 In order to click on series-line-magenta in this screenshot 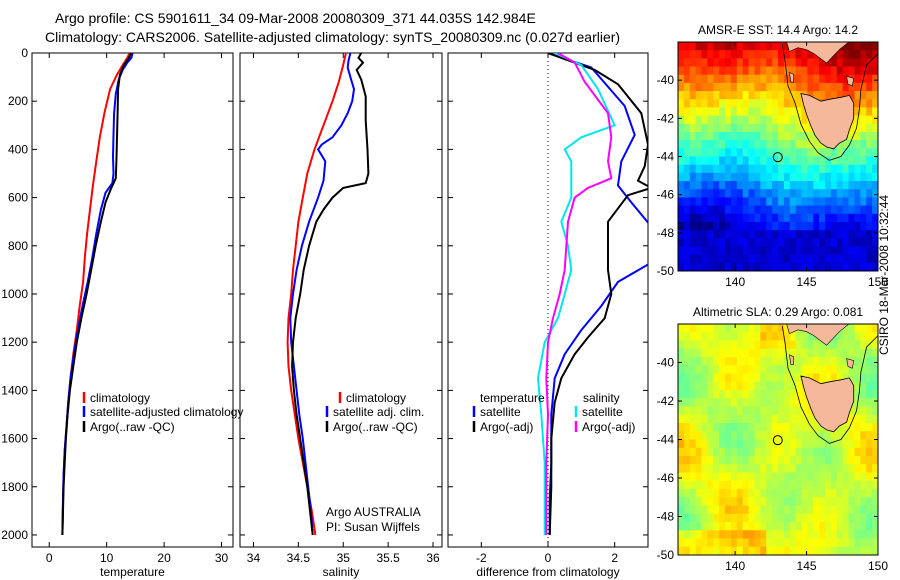, I will do `click(579, 294)`.